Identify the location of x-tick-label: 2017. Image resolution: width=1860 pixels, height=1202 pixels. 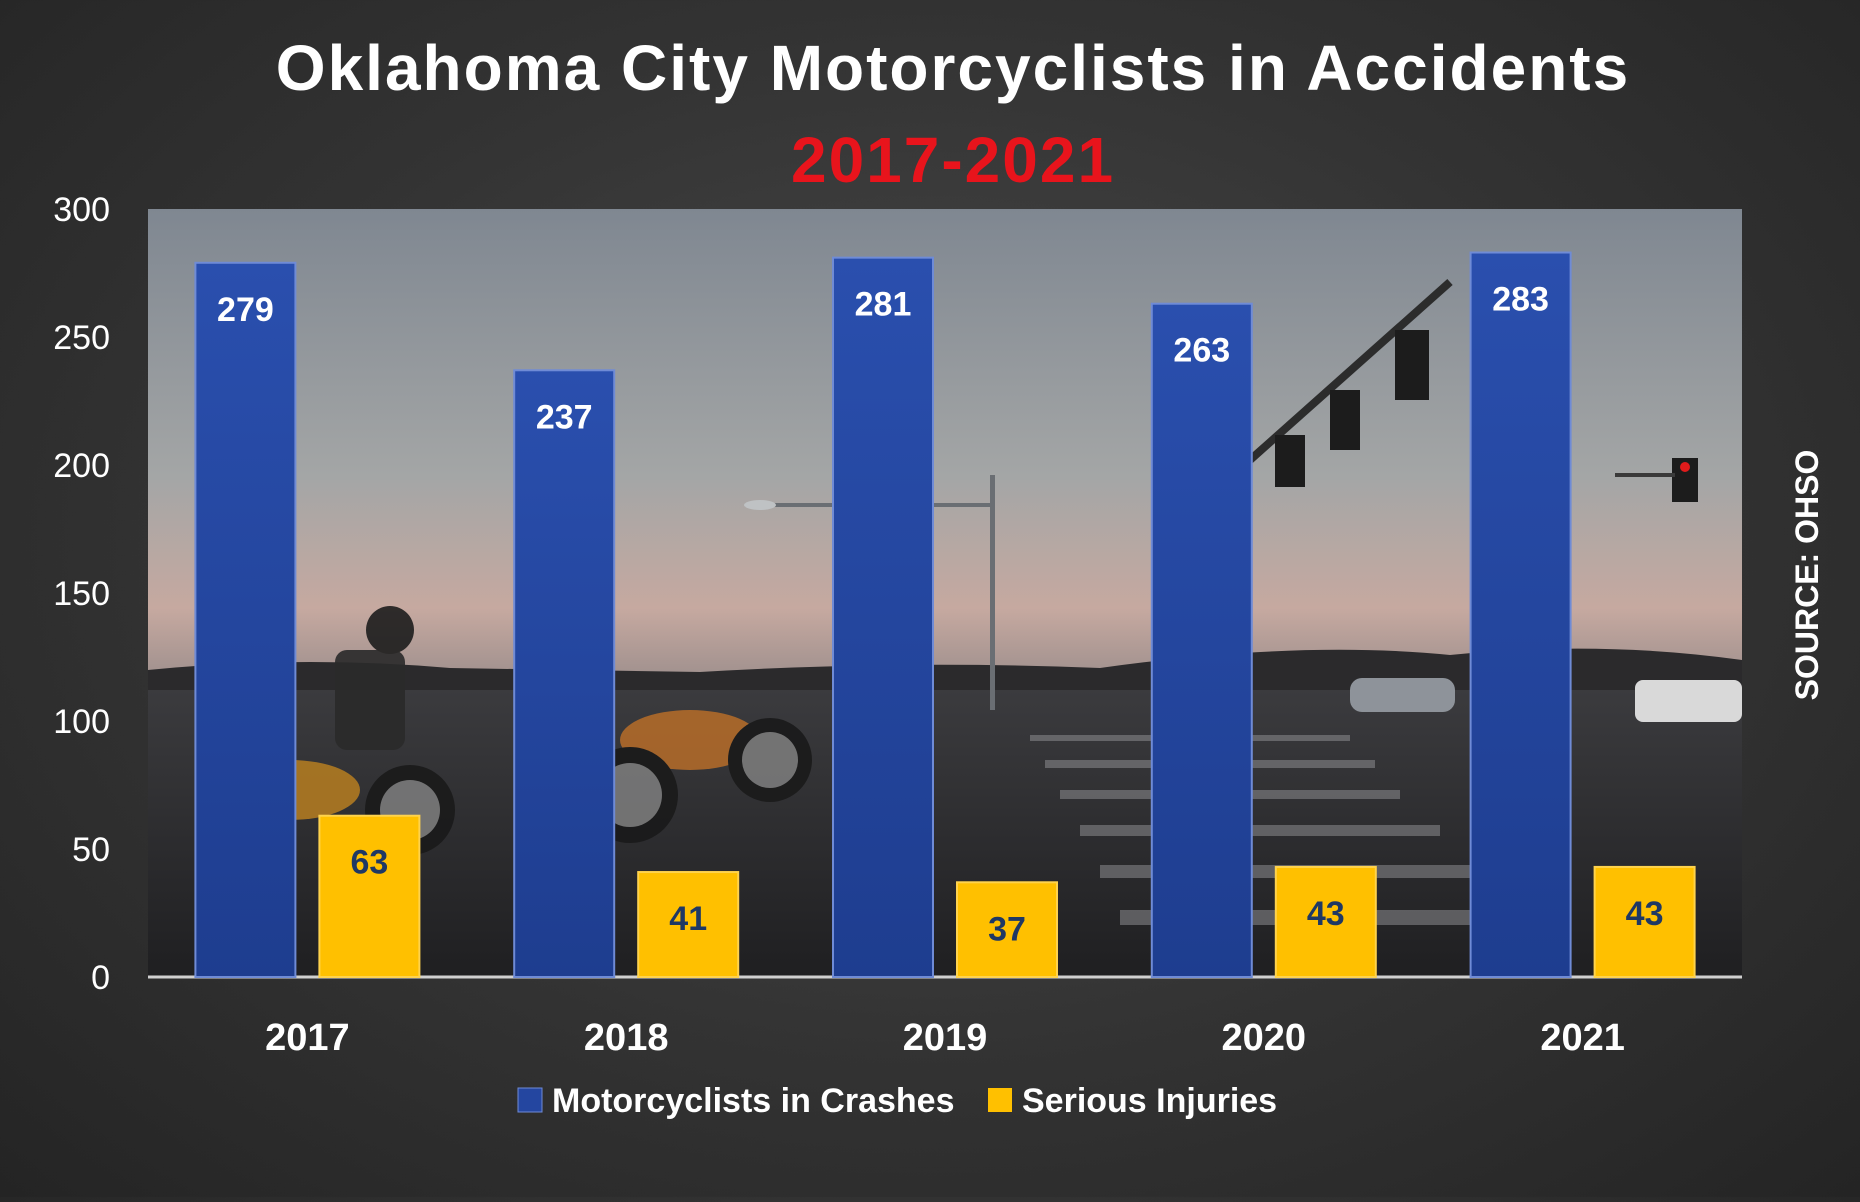
(307, 1038).